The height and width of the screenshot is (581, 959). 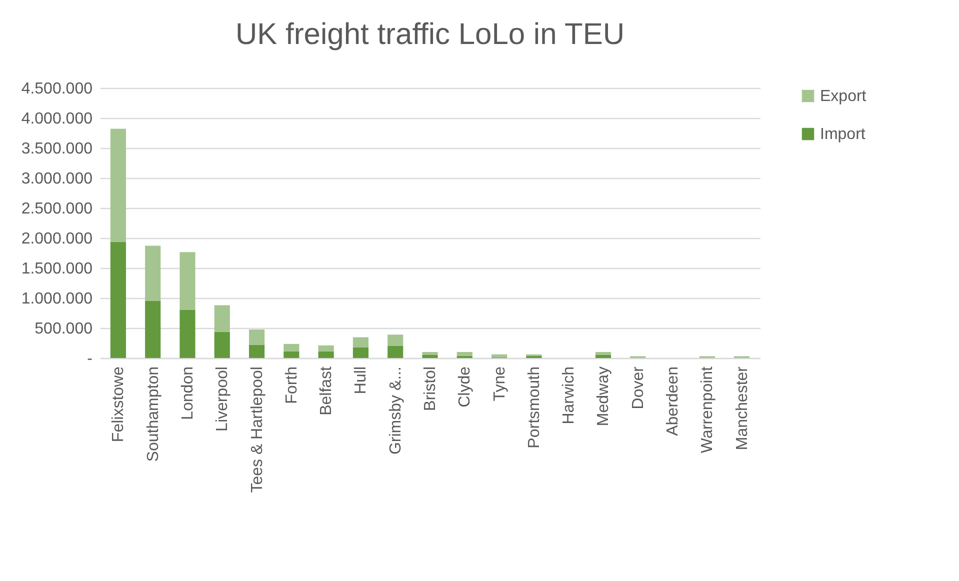 What do you see at coordinates (223, 399) in the screenshot?
I see `x-tick-label: Liverpool` at bounding box center [223, 399].